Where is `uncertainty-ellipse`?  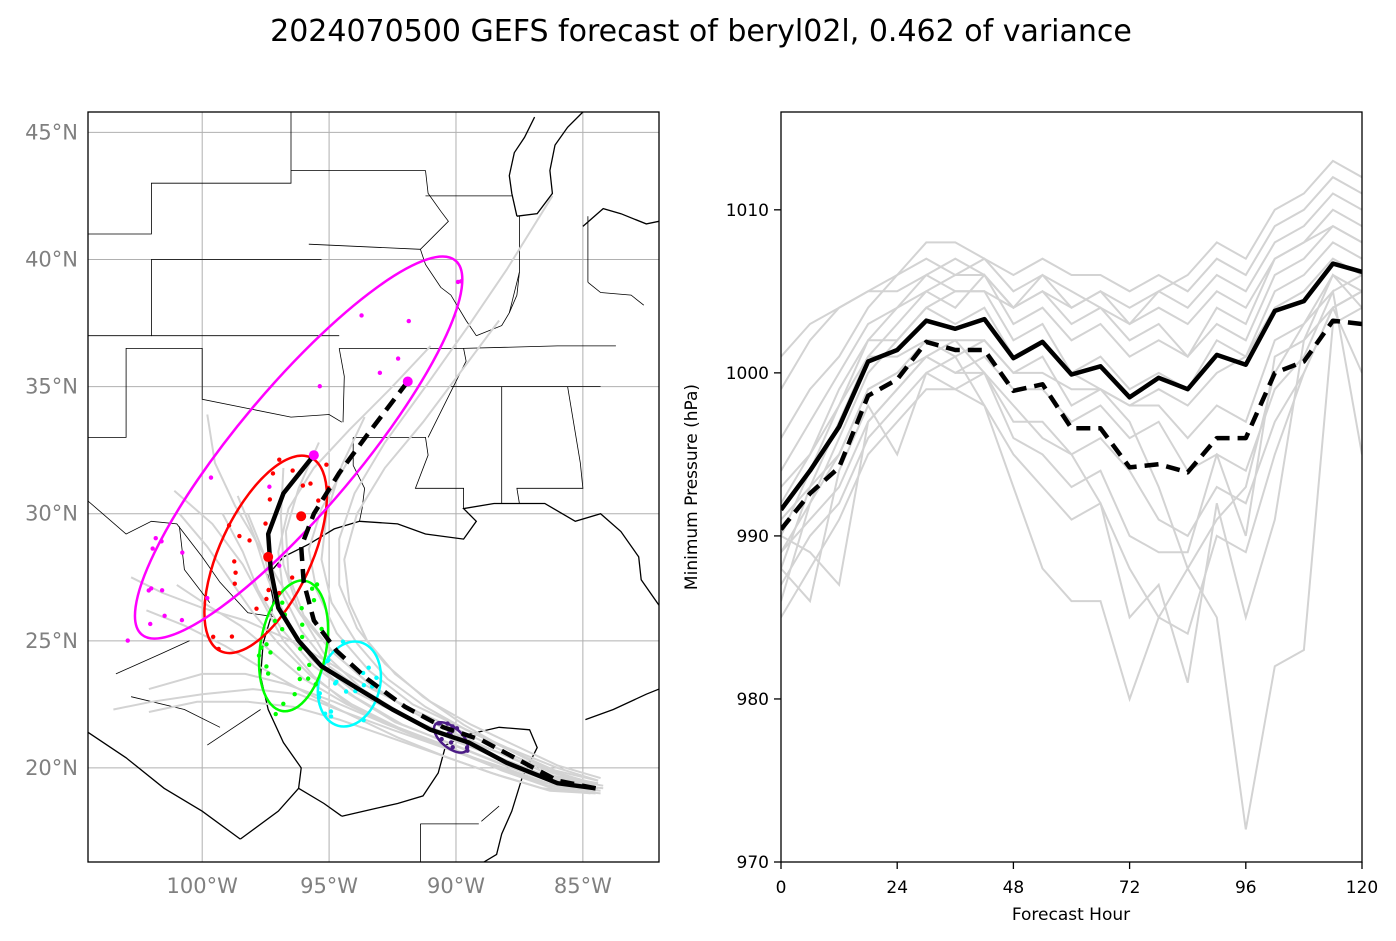 uncertainty-ellipse is located at coordinates (298, 447).